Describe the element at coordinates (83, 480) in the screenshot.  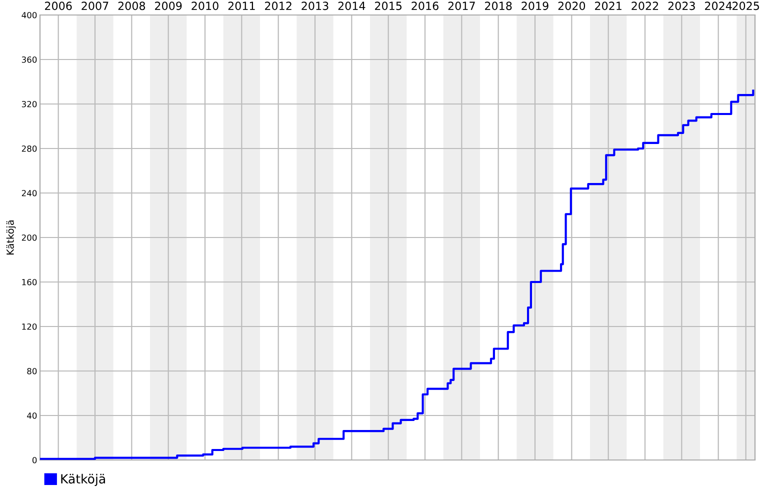
I see `legend-label: Kätköjä` at that location.